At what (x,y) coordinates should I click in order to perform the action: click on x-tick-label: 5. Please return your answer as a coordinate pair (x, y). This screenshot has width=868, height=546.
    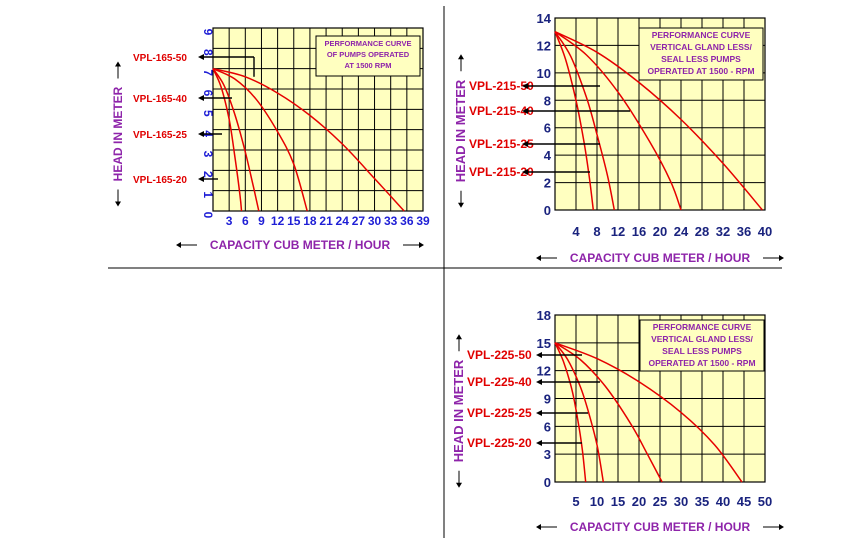
    Looking at the image, I should click on (575, 501).